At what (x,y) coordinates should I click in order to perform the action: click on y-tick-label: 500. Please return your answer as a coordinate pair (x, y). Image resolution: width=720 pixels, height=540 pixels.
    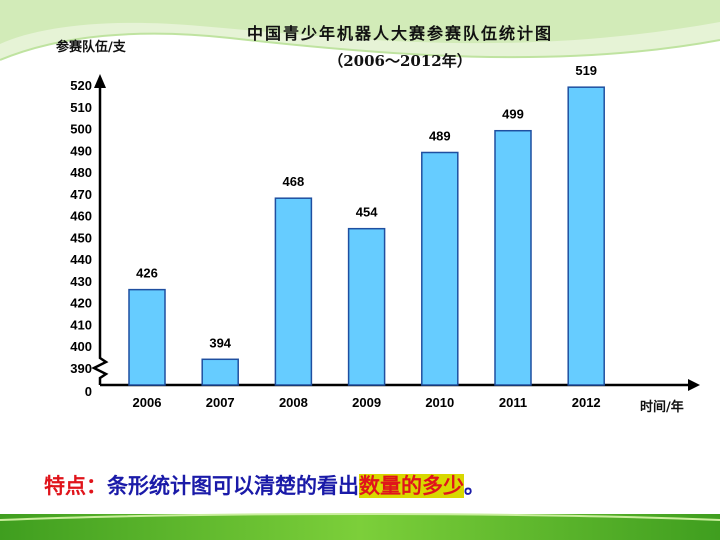
    Looking at the image, I should click on (81, 129).